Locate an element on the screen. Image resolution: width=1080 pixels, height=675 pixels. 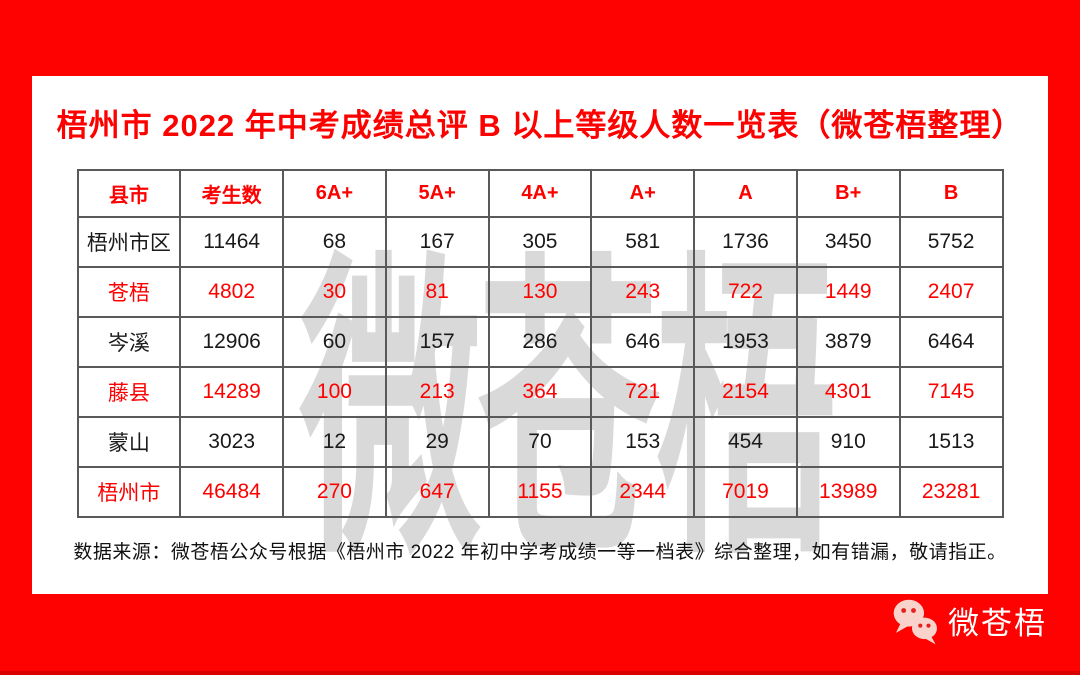
table-cell: 213 is located at coordinates (437, 392).